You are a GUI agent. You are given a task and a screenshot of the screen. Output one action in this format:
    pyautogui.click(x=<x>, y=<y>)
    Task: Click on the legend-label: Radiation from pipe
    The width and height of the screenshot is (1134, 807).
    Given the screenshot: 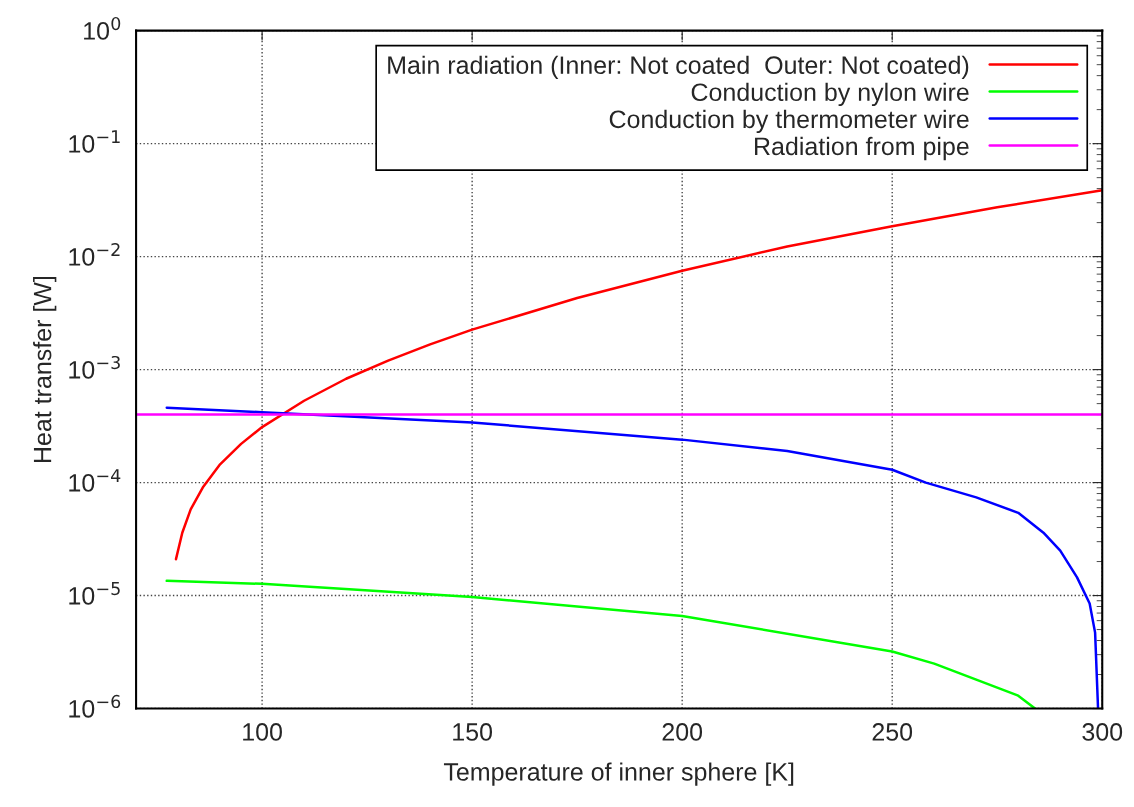 What is the action you would take?
    pyautogui.click(x=862, y=148)
    